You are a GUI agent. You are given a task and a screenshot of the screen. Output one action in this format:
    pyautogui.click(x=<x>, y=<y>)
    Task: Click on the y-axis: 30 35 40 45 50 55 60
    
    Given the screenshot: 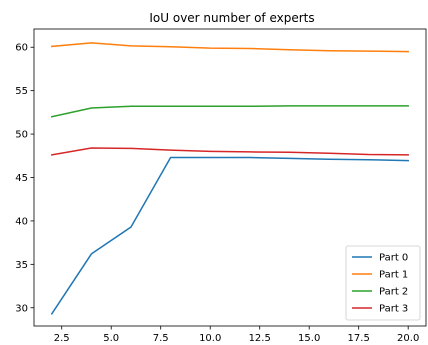 What is the action you would take?
    pyautogui.click(x=24, y=178)
    